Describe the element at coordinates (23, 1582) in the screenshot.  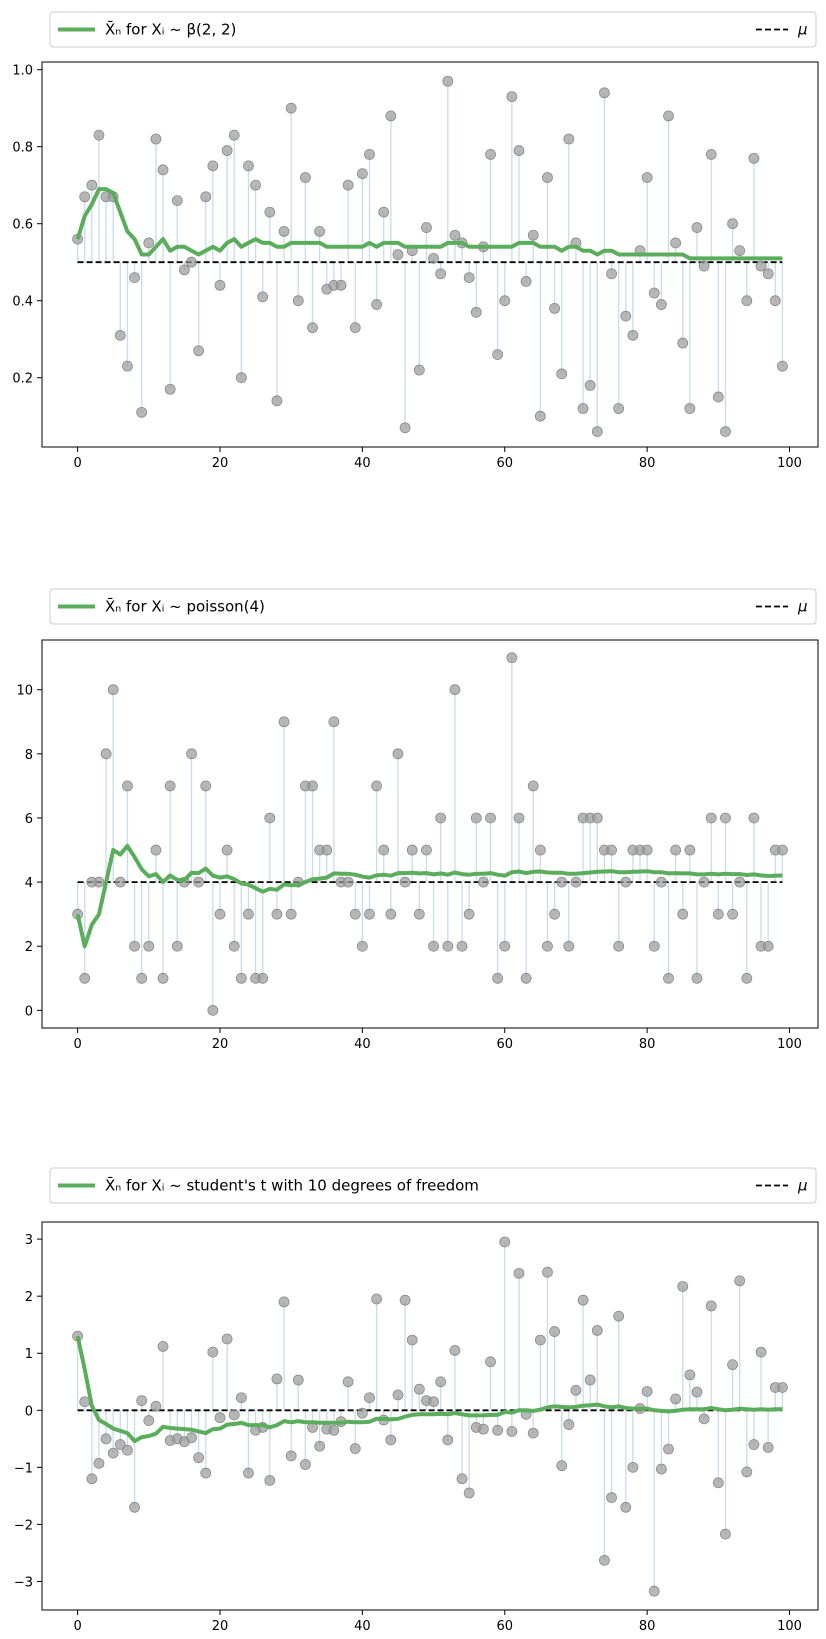
I see `y-tick-label: −3` at that location.